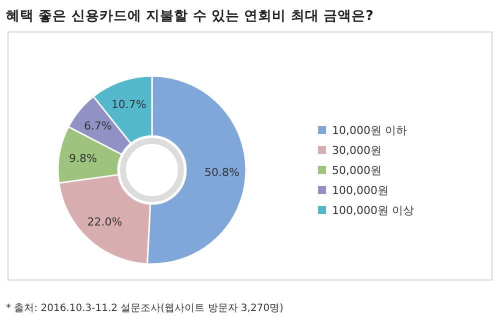 This screenshot has width=500, height=324. I want to click on legend-label: 30,000원, so click(357, 150).